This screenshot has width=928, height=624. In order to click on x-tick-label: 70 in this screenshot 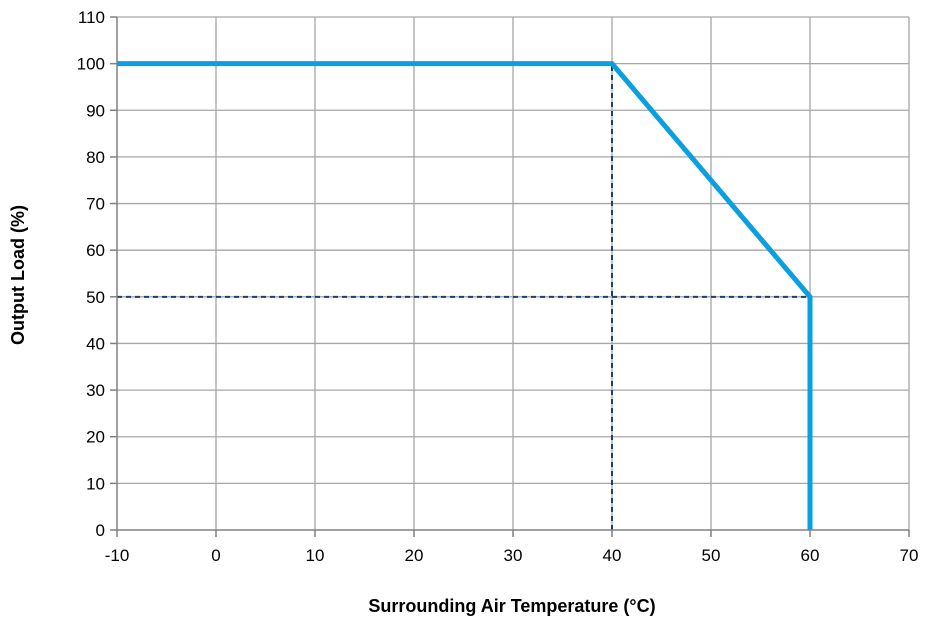, I will do `click(909, 555)`.